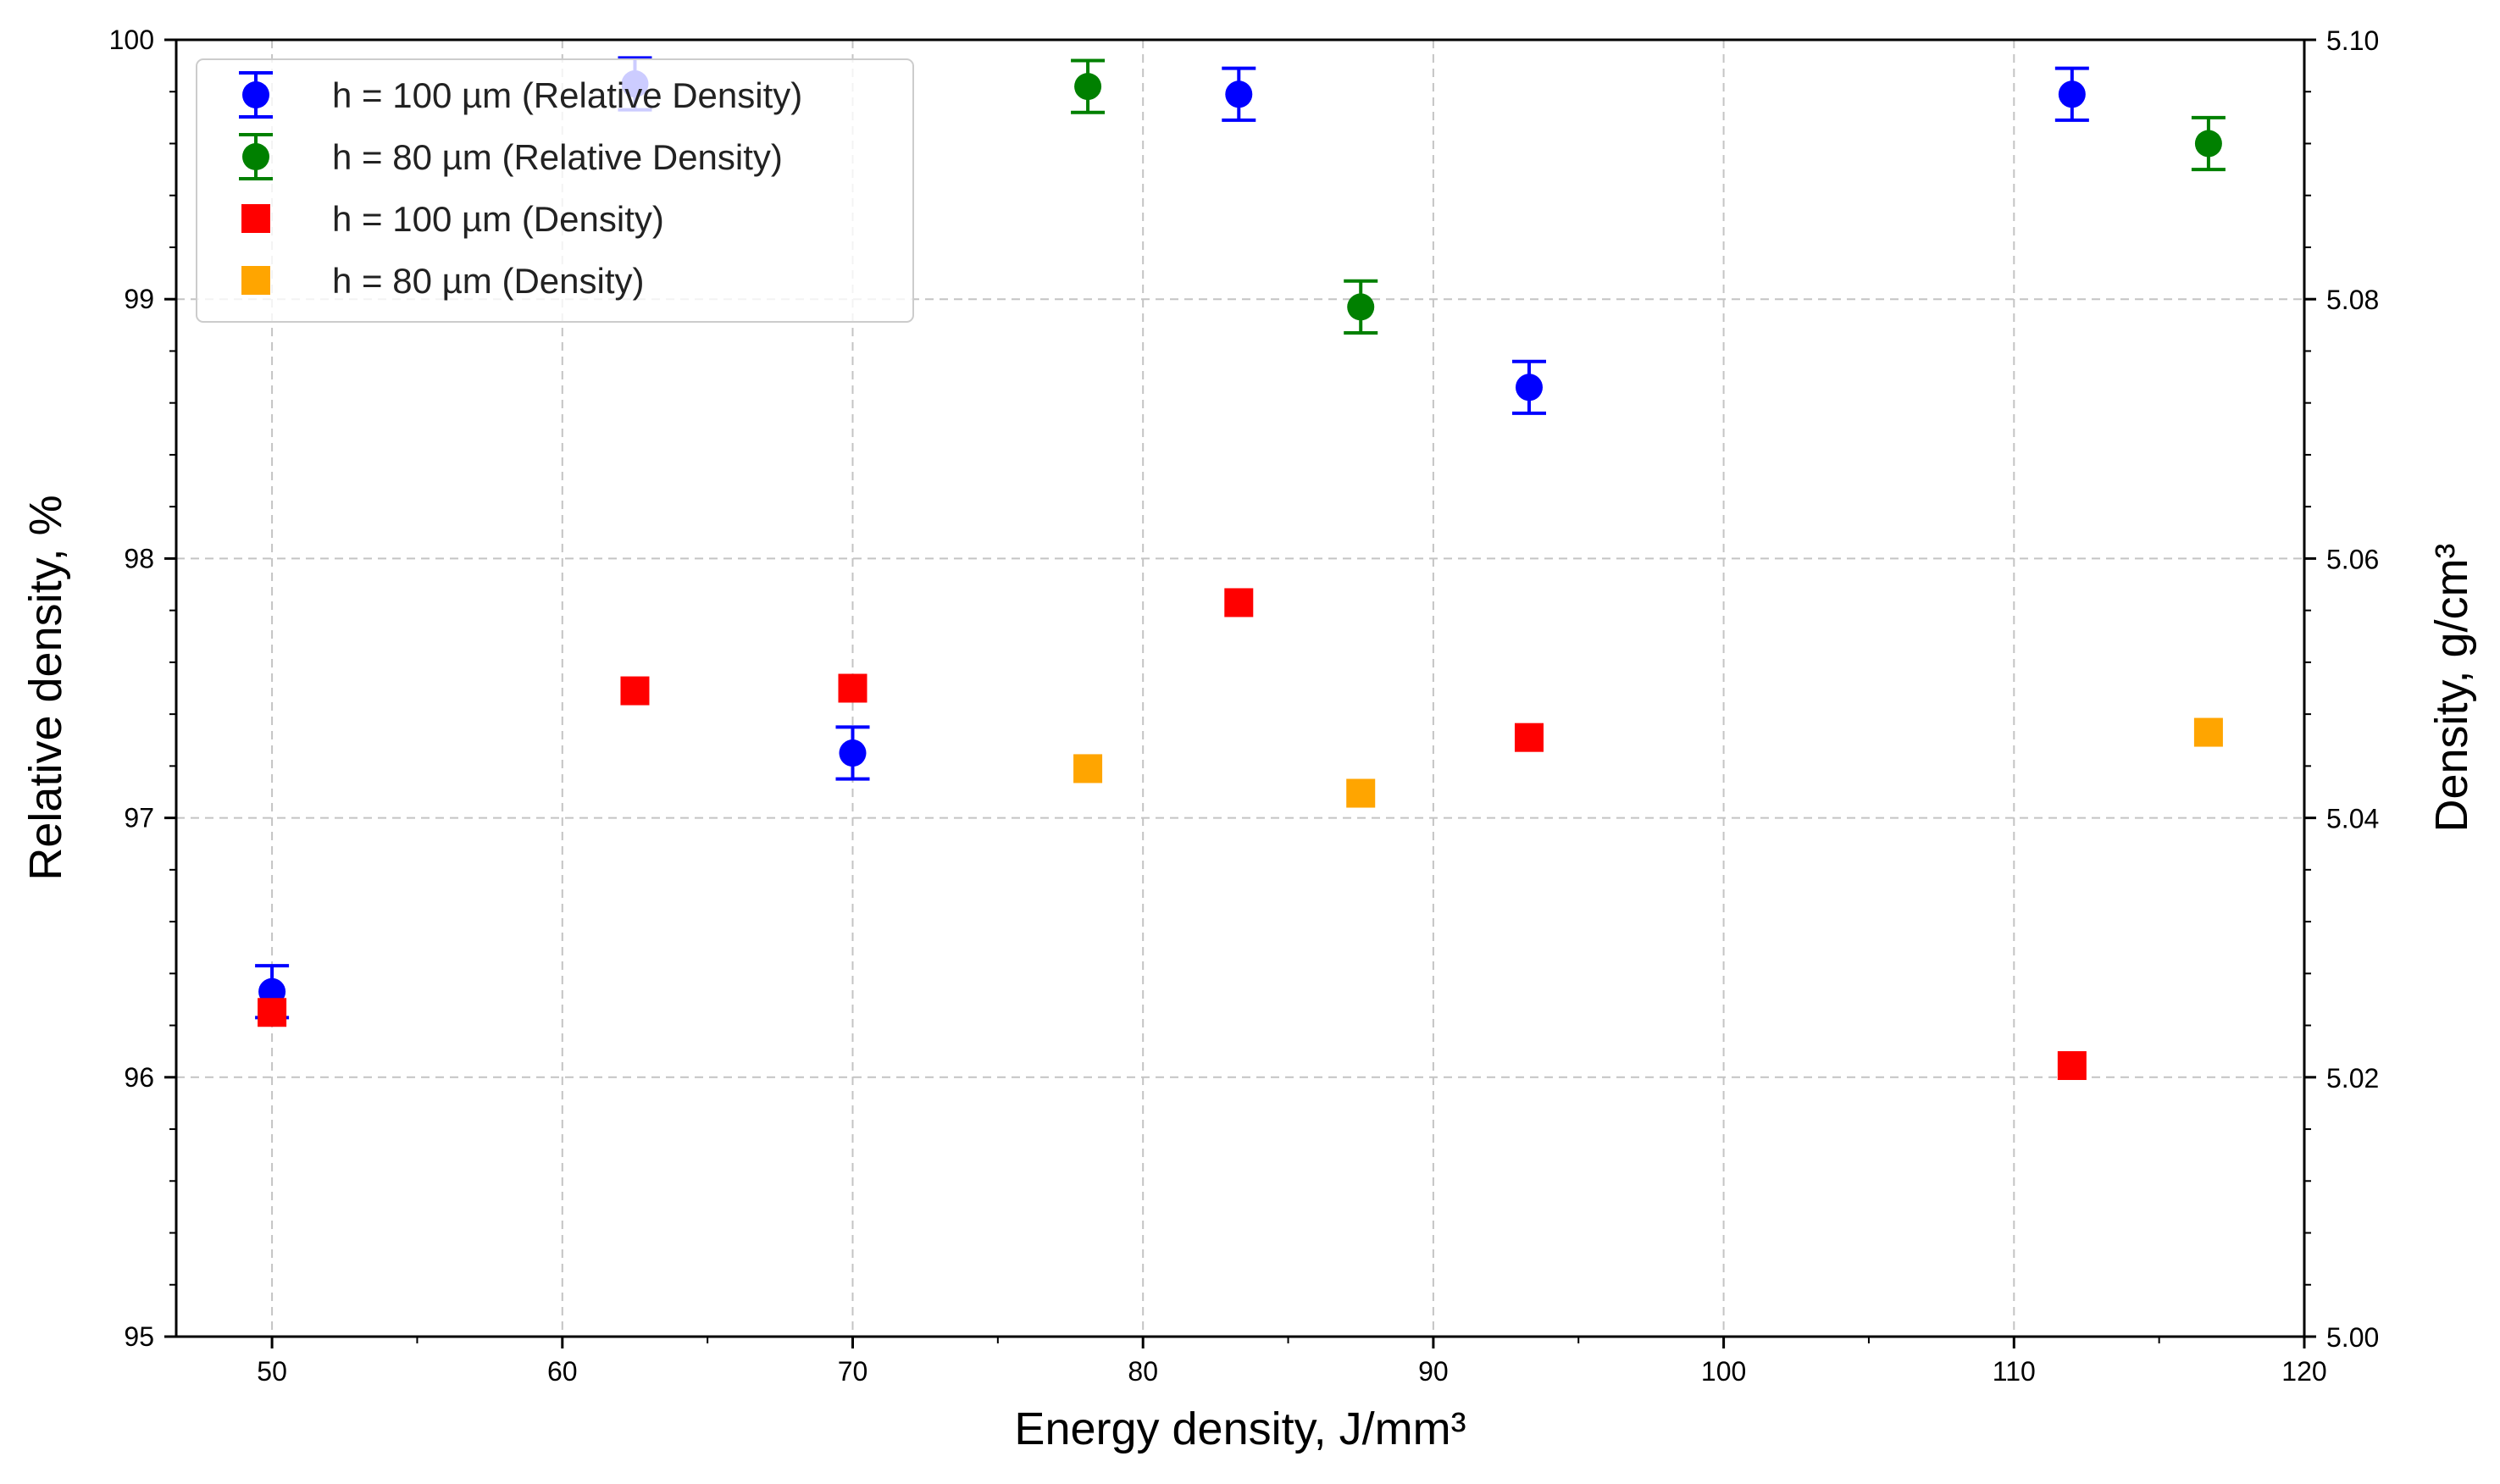  I want to click on x-axis-title: Energy density, J/mm³, so click(1240, 1429).